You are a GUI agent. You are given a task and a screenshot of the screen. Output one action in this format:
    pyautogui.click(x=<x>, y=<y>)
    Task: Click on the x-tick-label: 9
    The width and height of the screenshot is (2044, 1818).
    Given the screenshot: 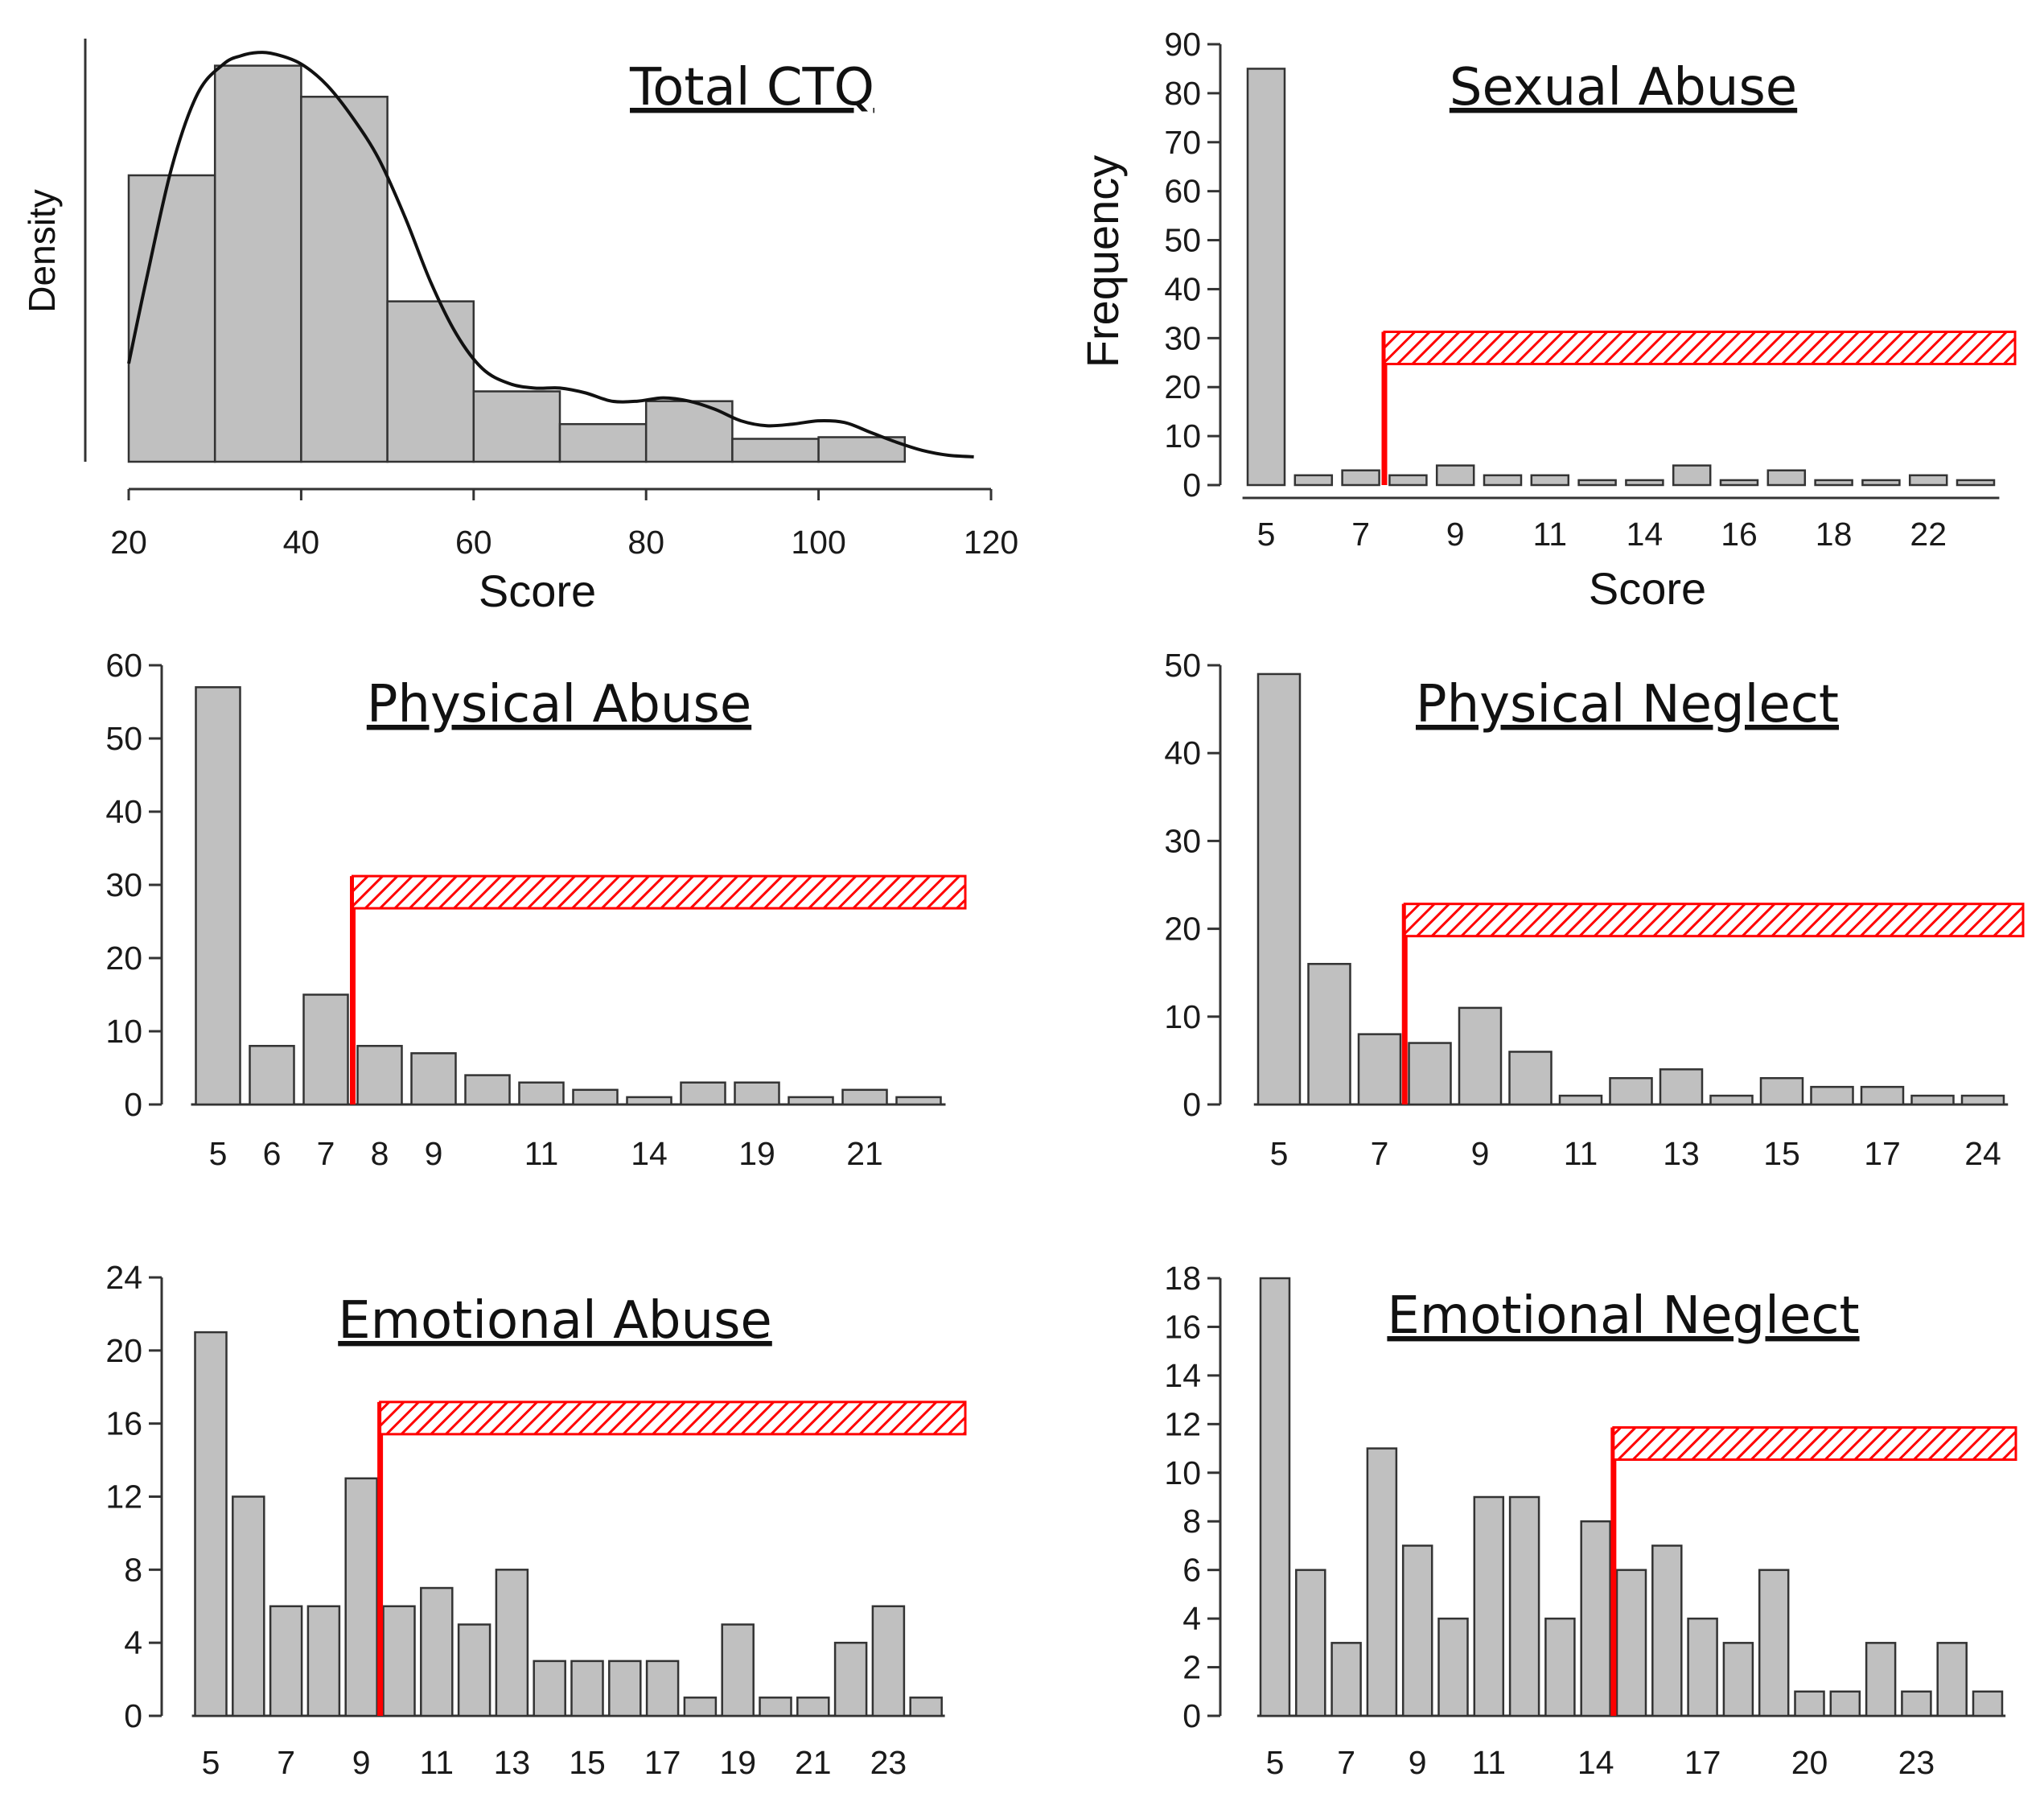 What is the action you would take?
    pyautogui.click(x=361, y=1763)
    